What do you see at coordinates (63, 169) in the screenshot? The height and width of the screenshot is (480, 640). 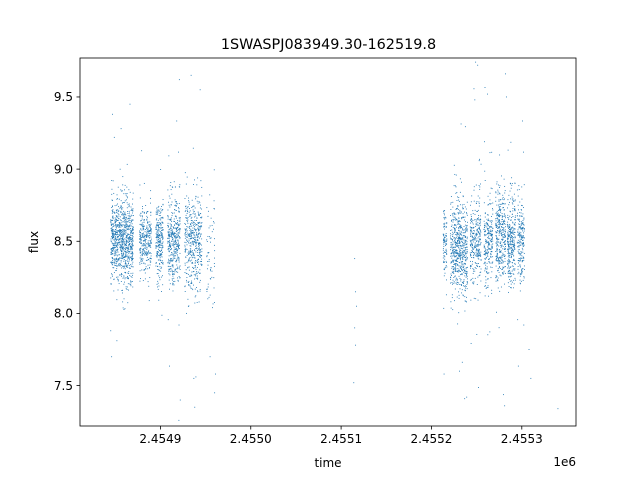 I see `y-tick-label: 9.0` at bounding box center [63, 169].